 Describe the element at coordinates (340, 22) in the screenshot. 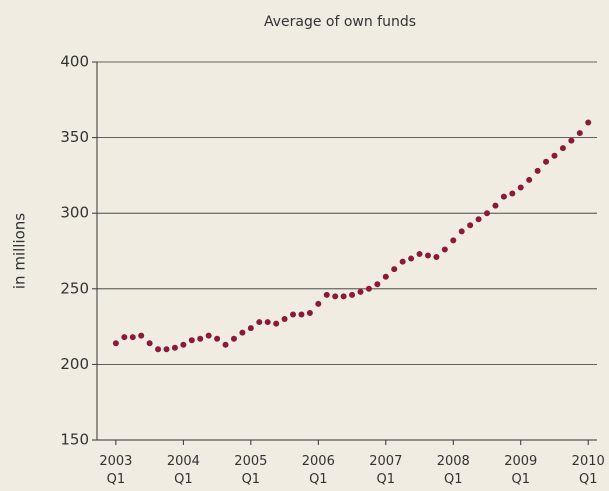

I see `chart-title: Average of own funds` at that location.